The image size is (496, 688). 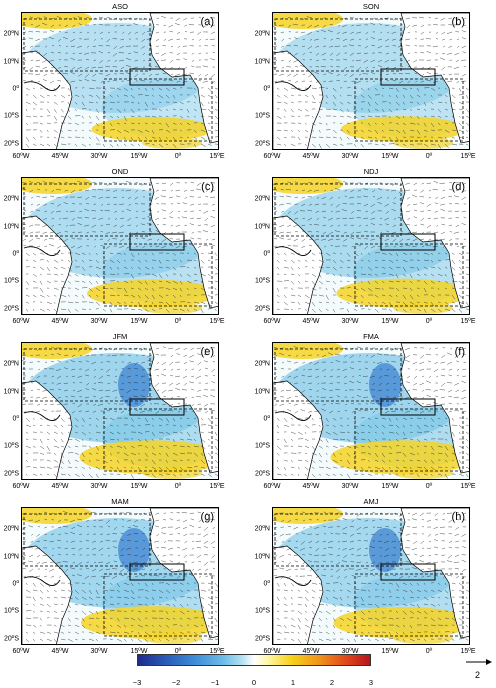 I want to click on latitude-label: 10ºS, so click(x=262, y=446).